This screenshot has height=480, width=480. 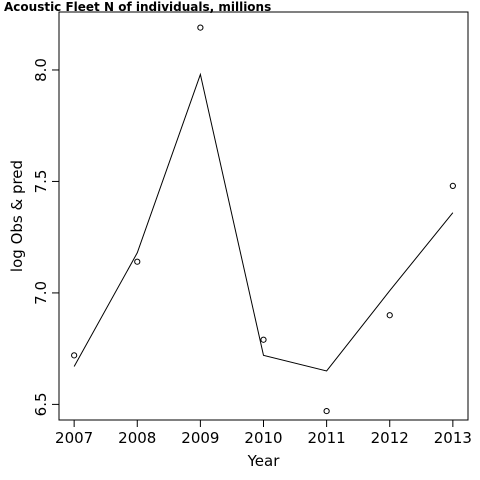 I want to click on y-tick-label: 6.5, so click(x=41, y=404).